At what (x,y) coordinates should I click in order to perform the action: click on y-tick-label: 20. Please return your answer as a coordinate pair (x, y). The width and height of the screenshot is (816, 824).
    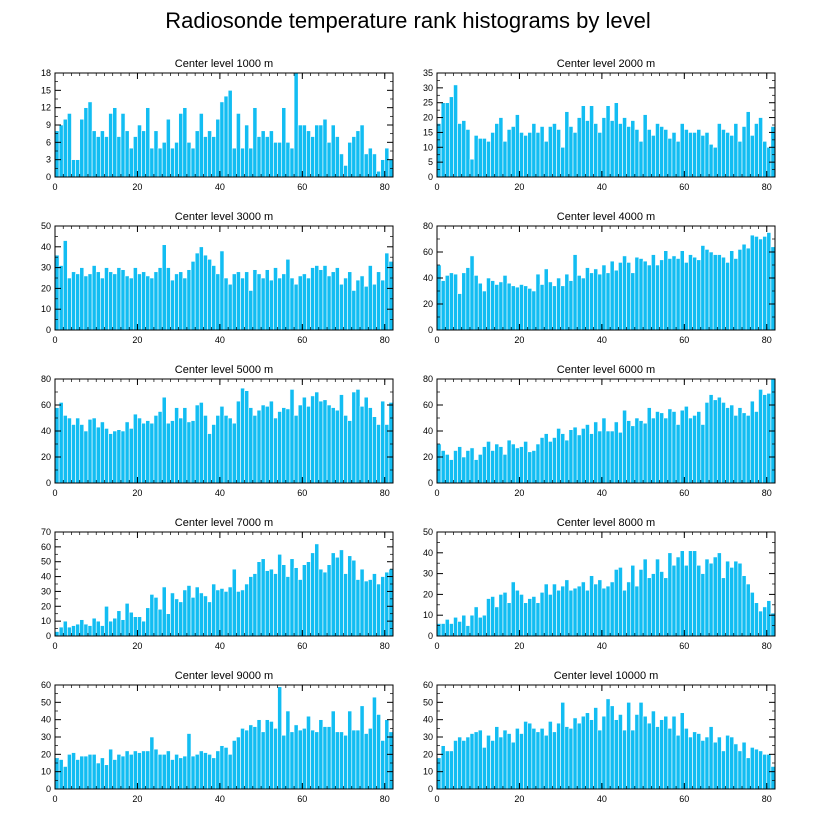
    Looking at the image, I should click on (428, 594).